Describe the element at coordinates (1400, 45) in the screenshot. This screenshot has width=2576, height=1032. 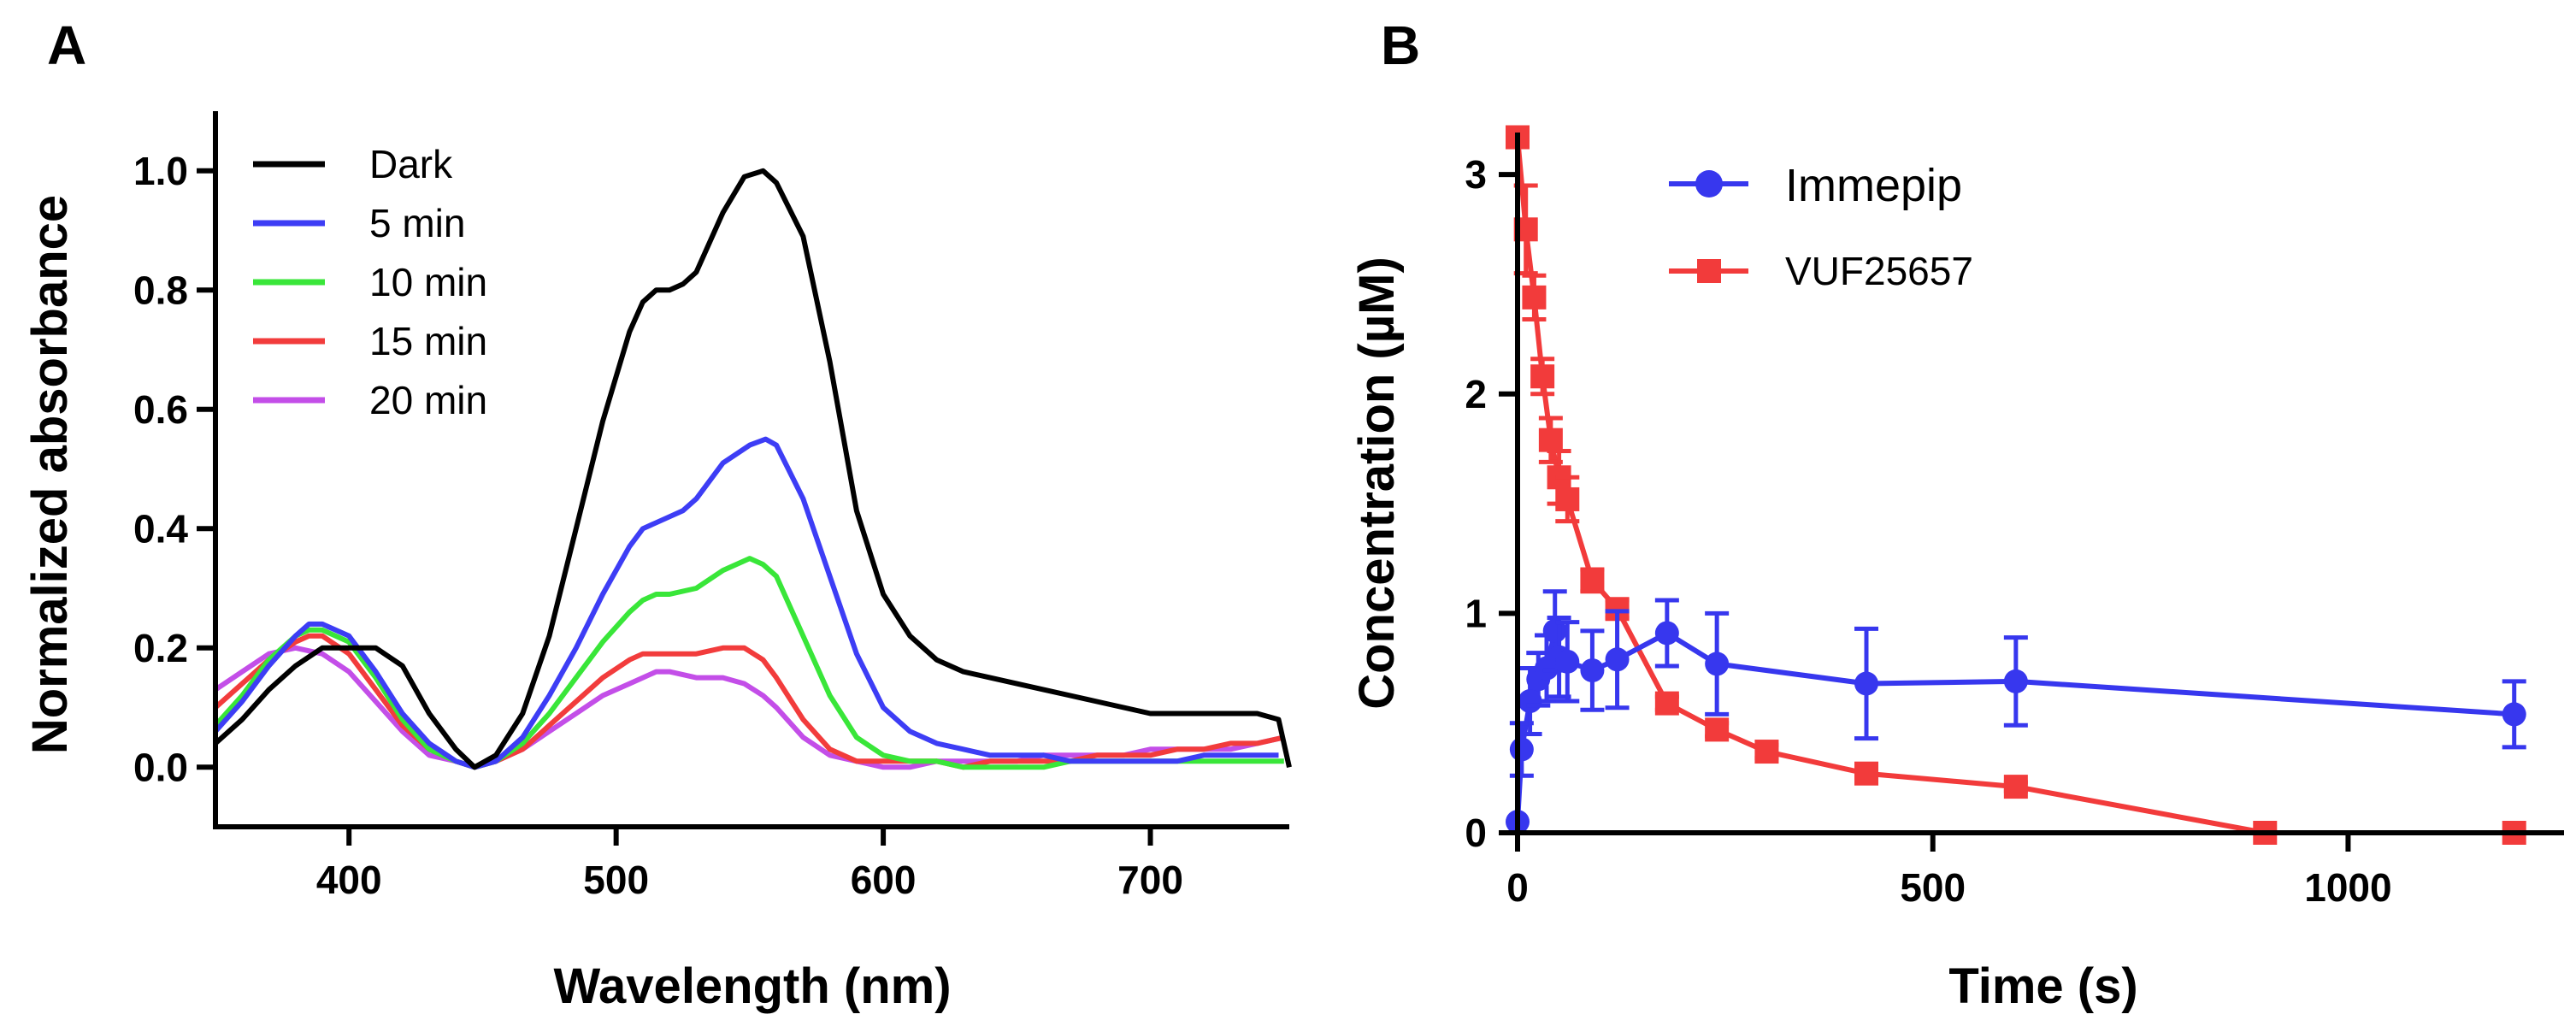
I see `panel-b-letter: B` at that location.